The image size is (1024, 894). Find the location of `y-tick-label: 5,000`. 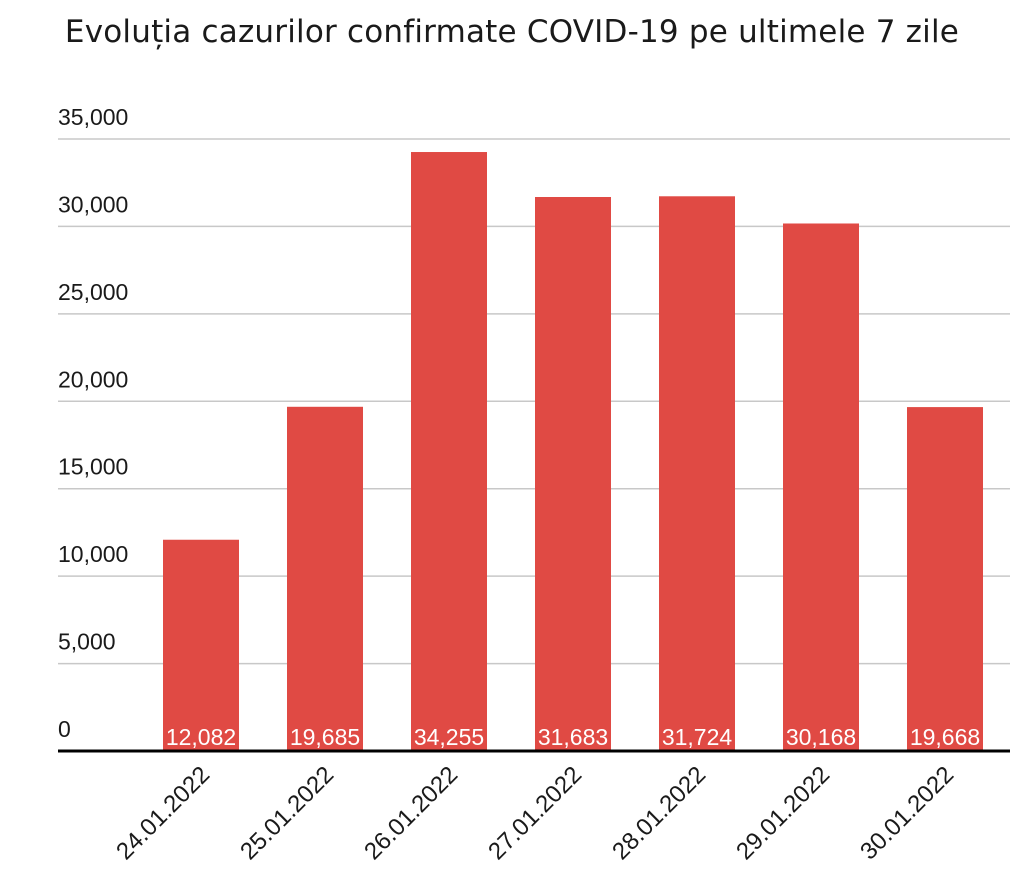

y-tick-label: 5,000 is located at coordinates (87, 642).